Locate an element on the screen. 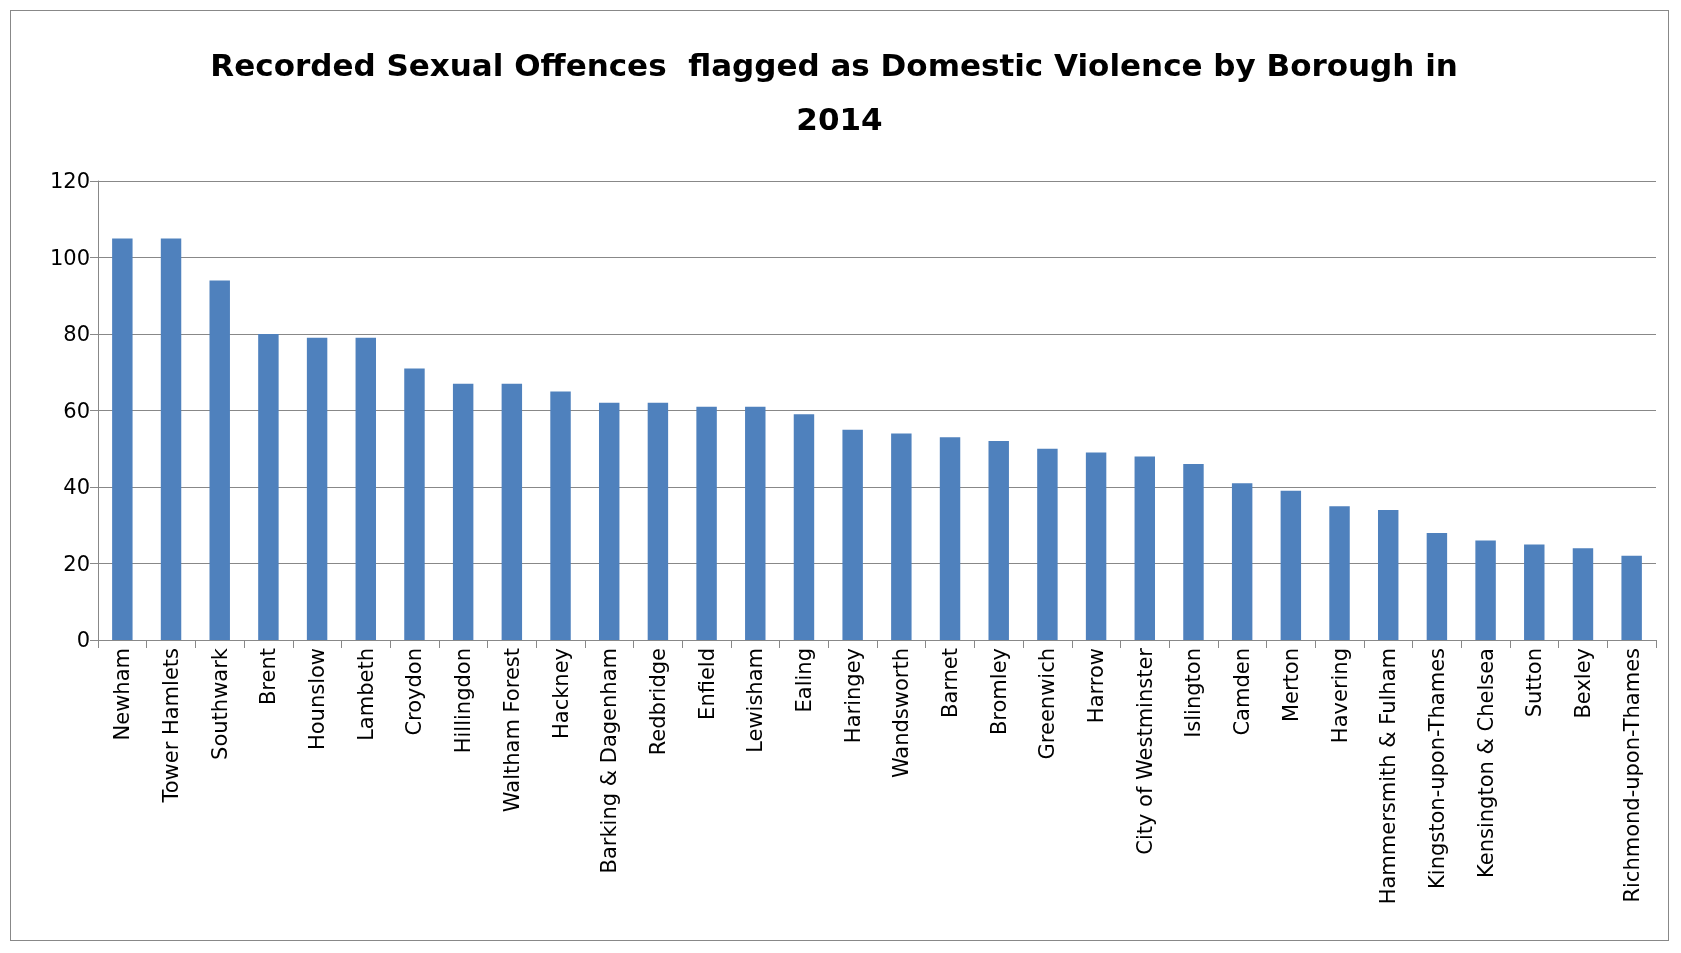 The height and width of the screenshot is (953, 1681). x-tick-label: Ealing is located at coordinates (803, 680).